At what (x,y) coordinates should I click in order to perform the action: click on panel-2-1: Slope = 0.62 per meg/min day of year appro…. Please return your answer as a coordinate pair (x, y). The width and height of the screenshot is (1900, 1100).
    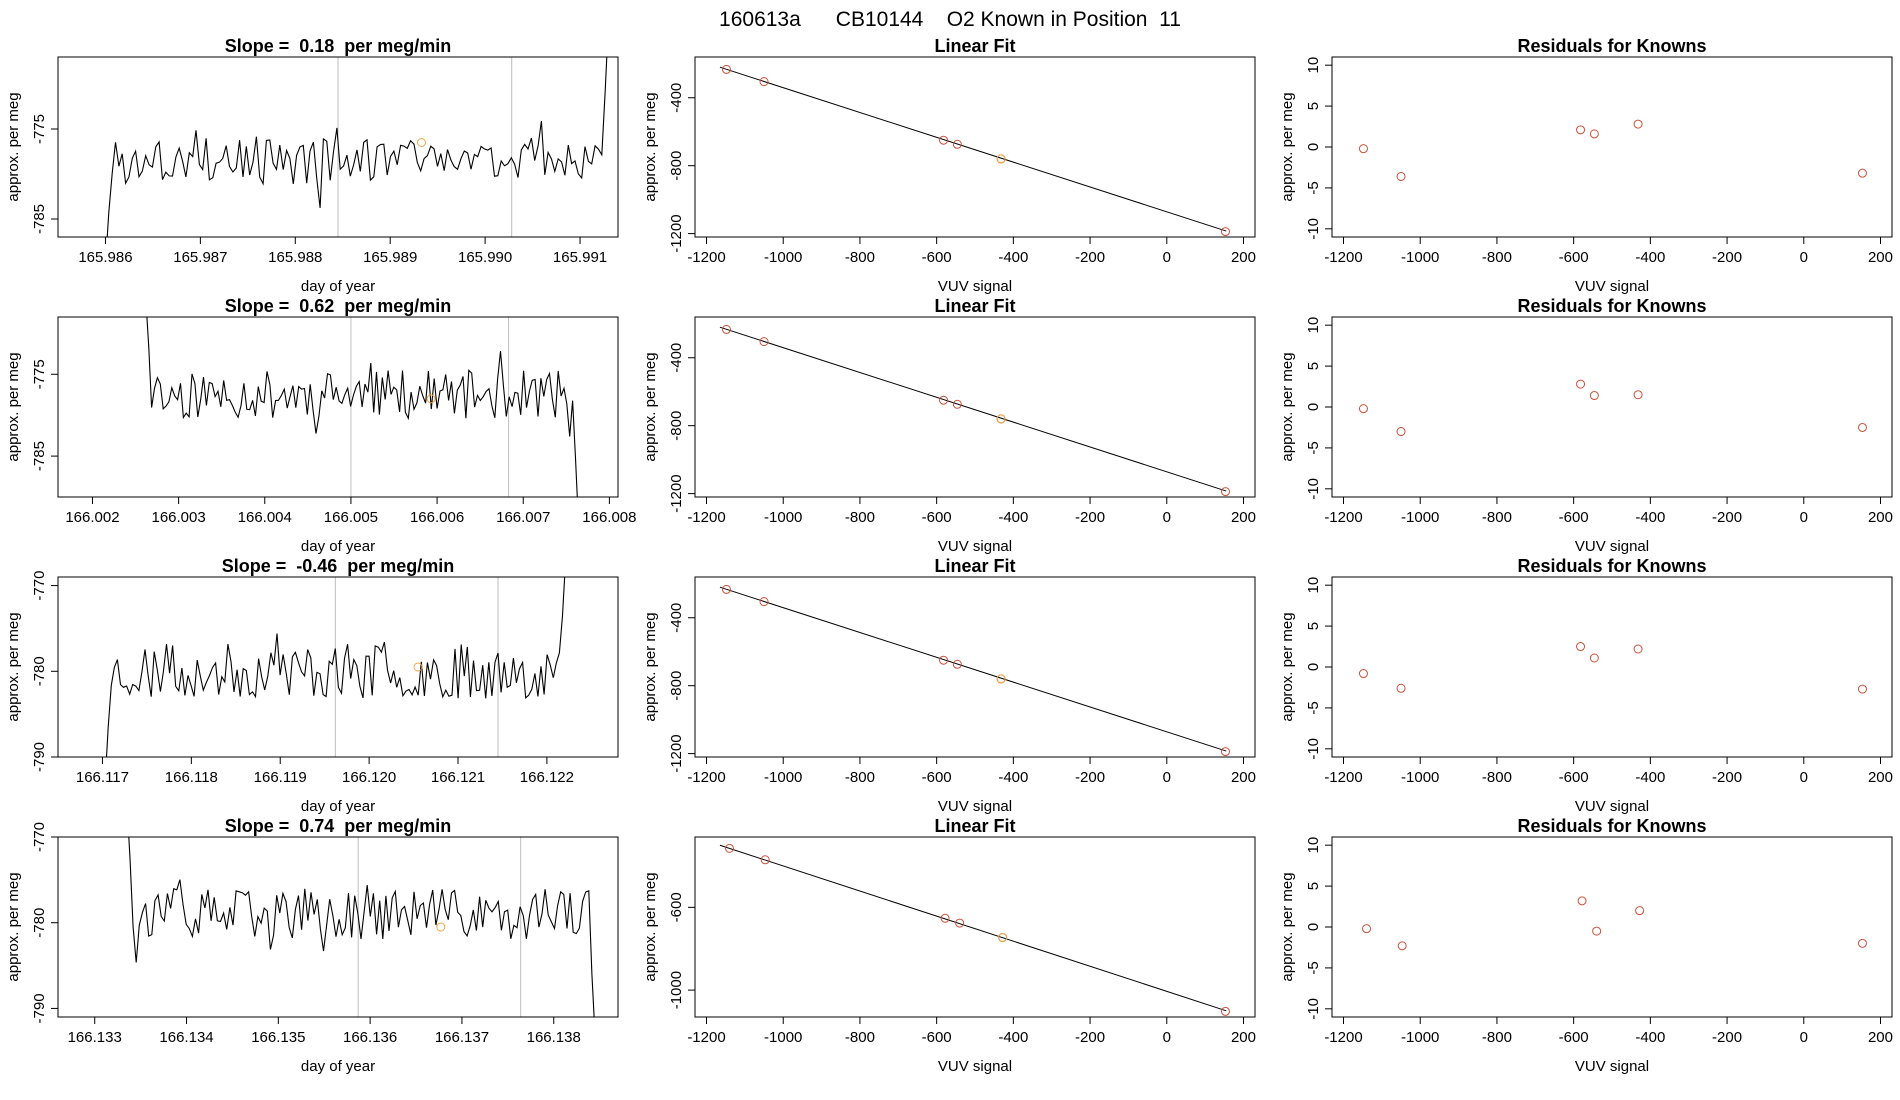
    Looking at the image, I should click on (321, 425).